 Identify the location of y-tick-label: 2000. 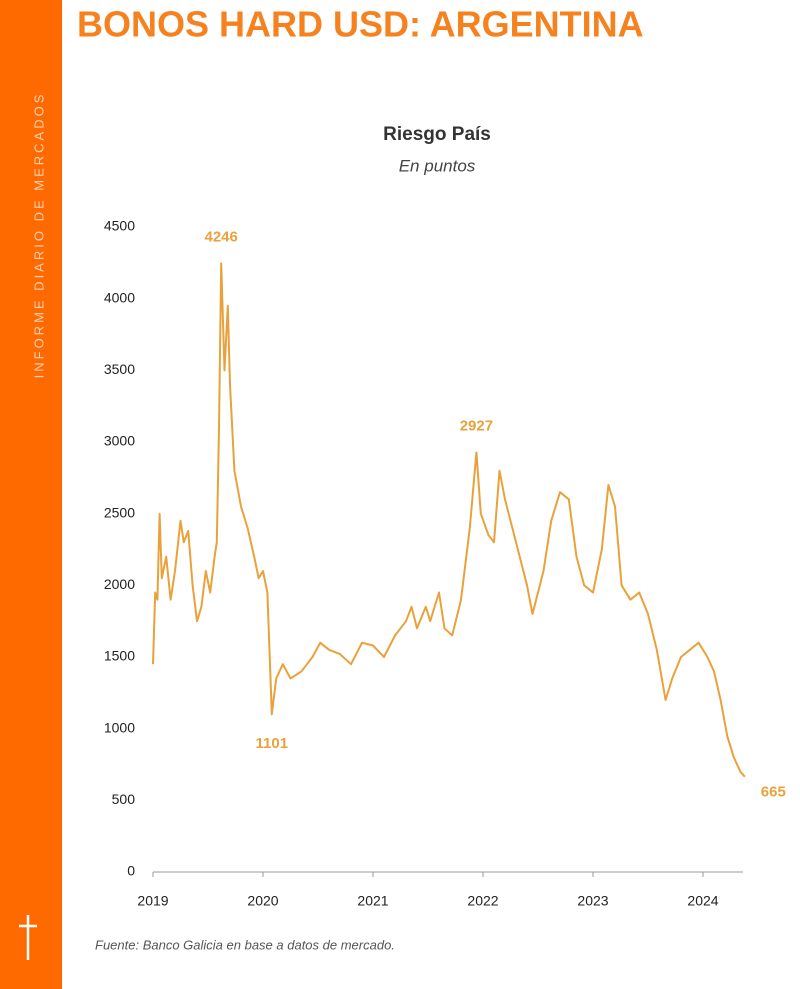
(119, 584).